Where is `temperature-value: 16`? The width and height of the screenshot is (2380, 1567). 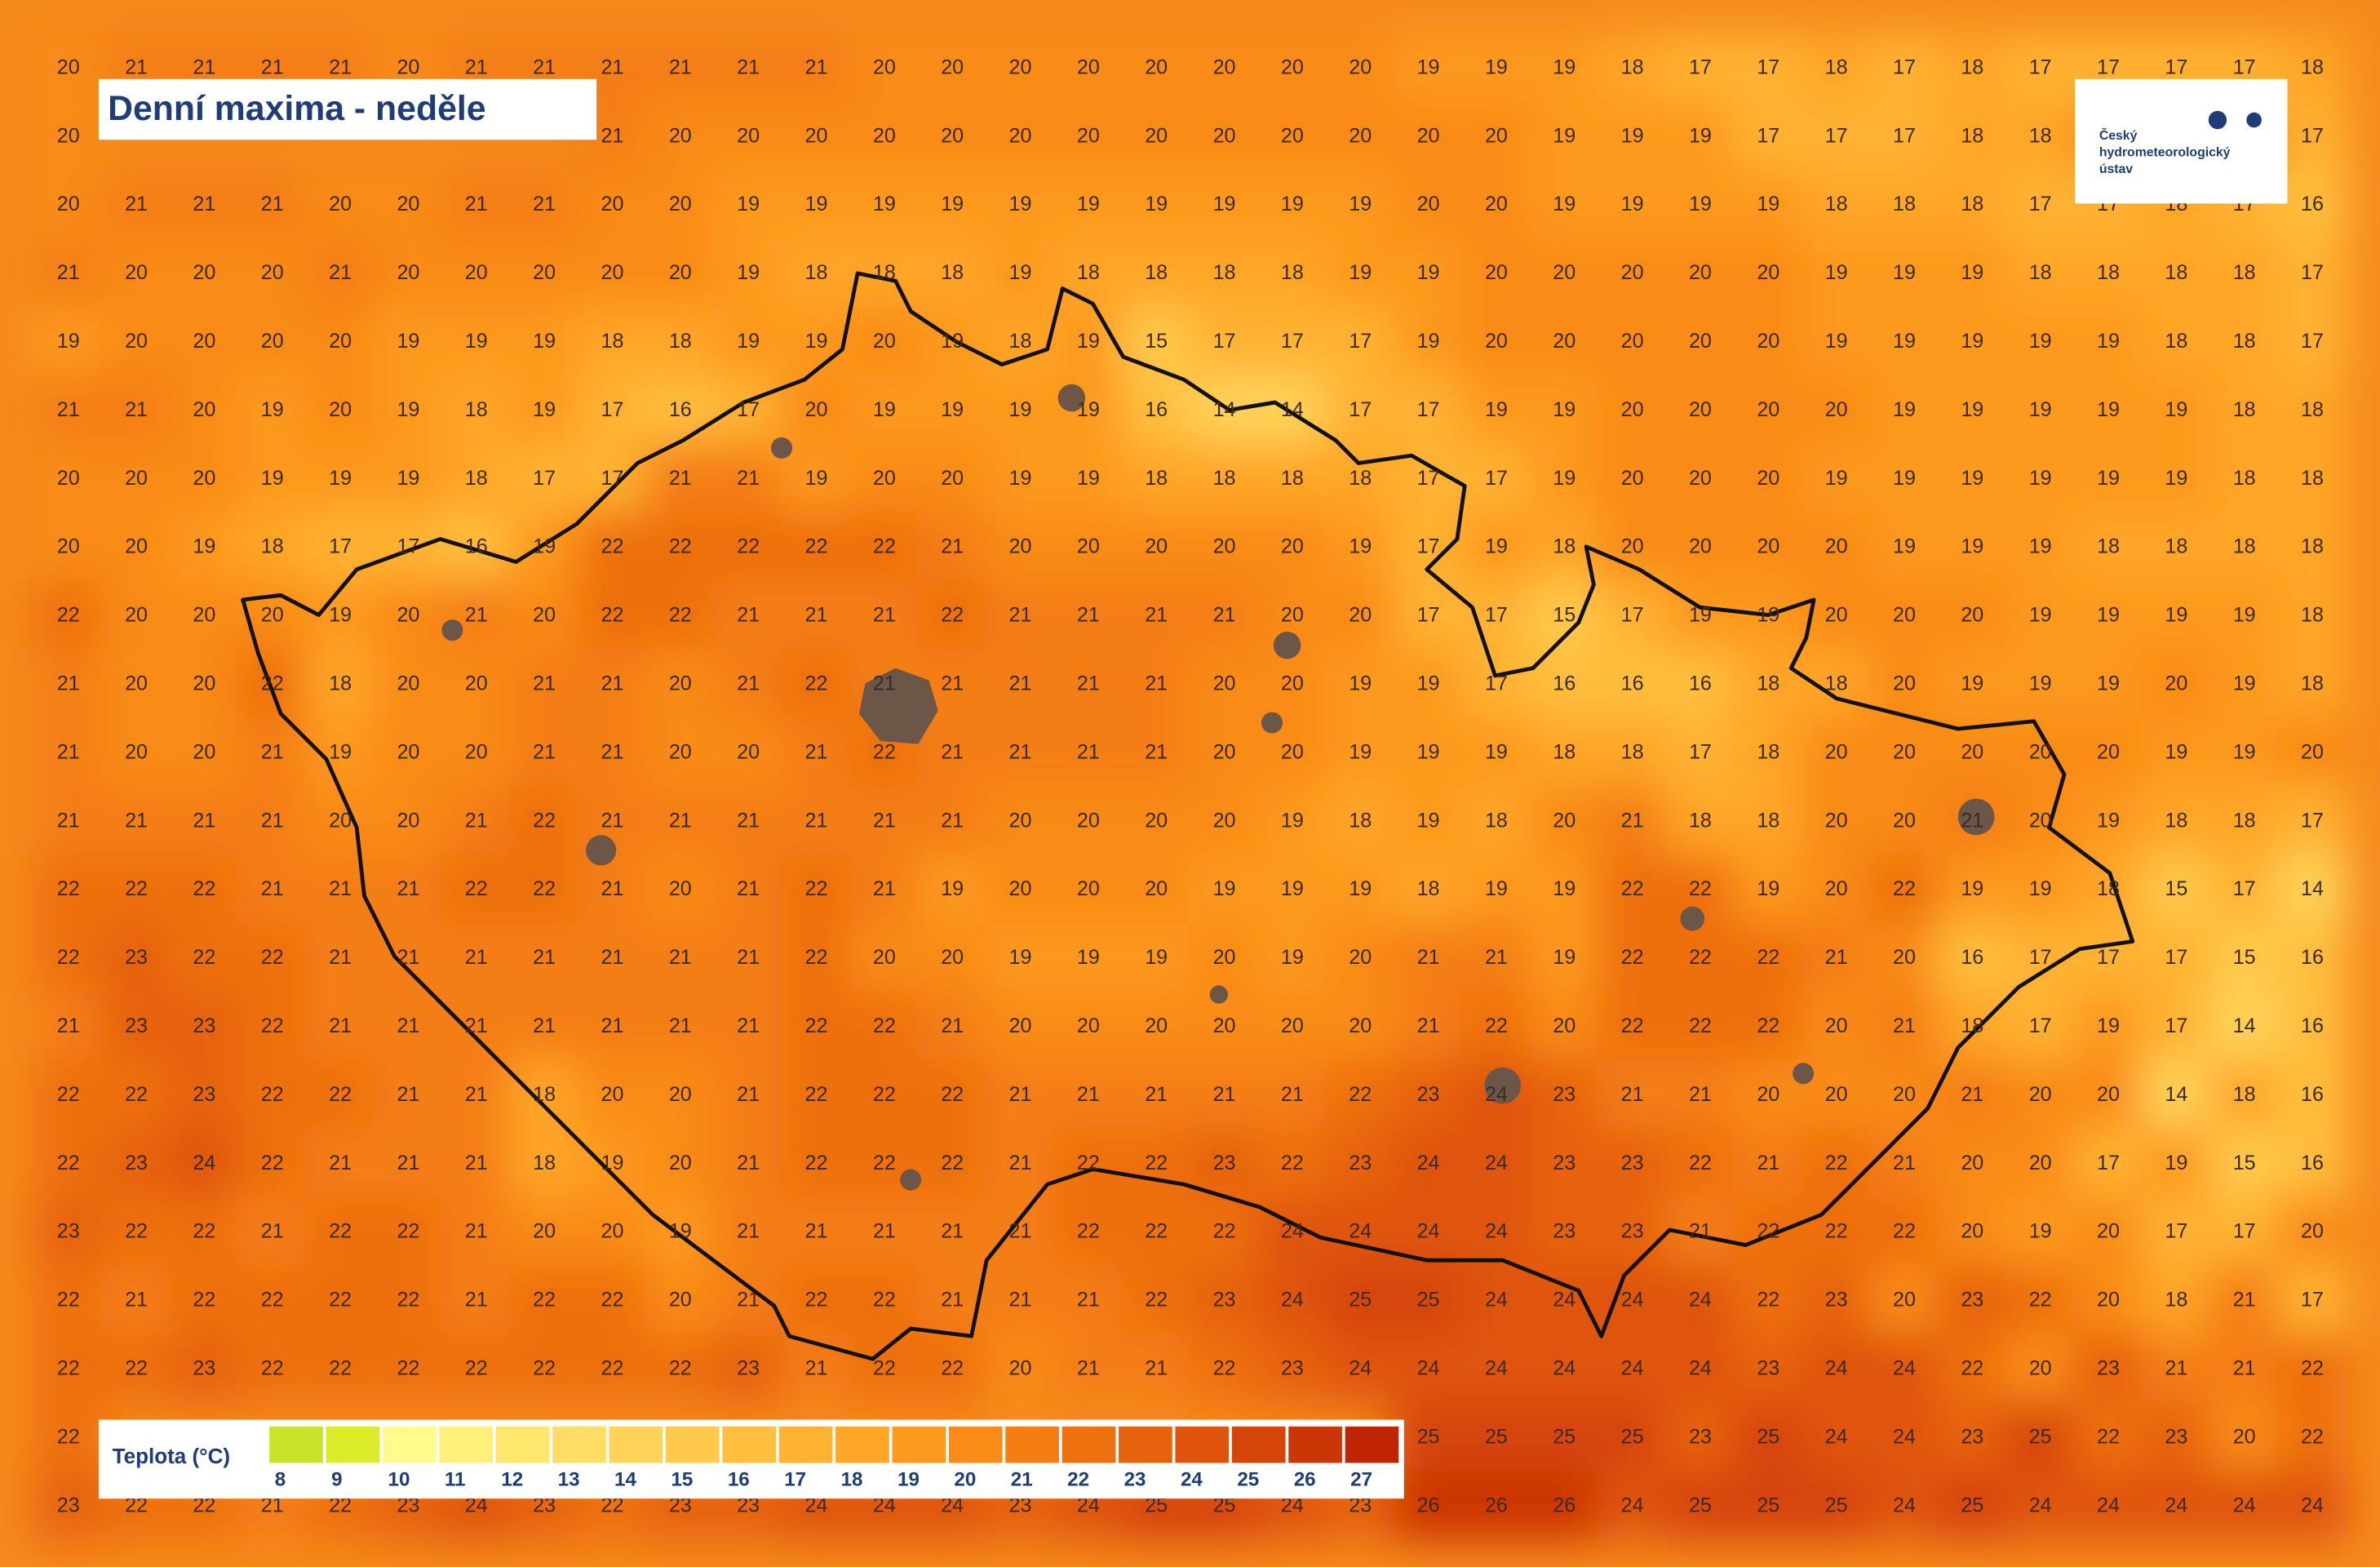 temperature-value: 16 is located at coordinates (1701, 684).